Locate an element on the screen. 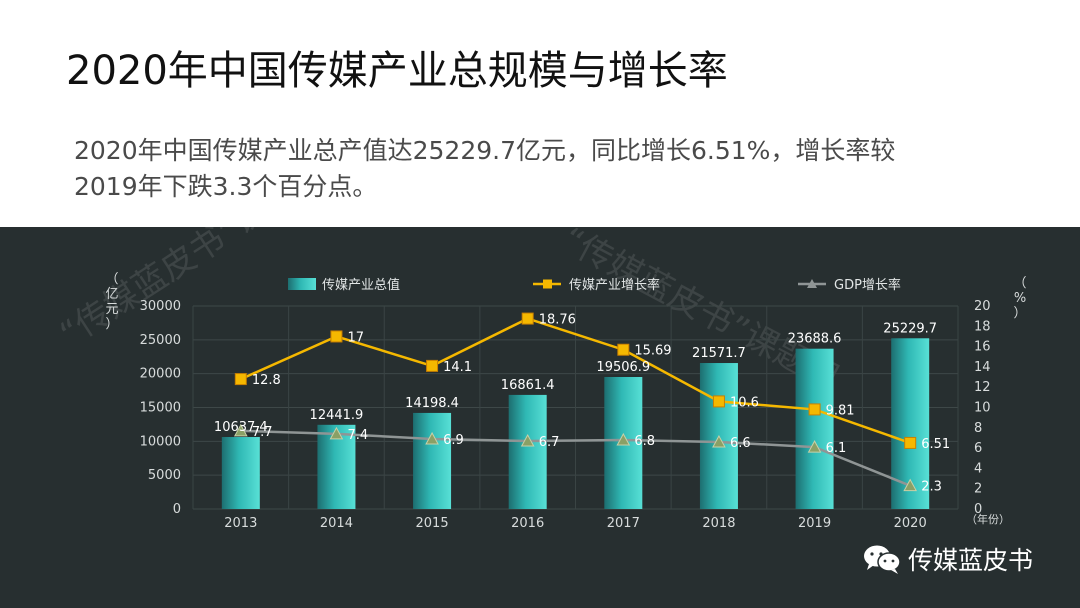 The width and height of the screenshot is (1080, 608). point-value-label: 17 is located at coordinates (355, 337).